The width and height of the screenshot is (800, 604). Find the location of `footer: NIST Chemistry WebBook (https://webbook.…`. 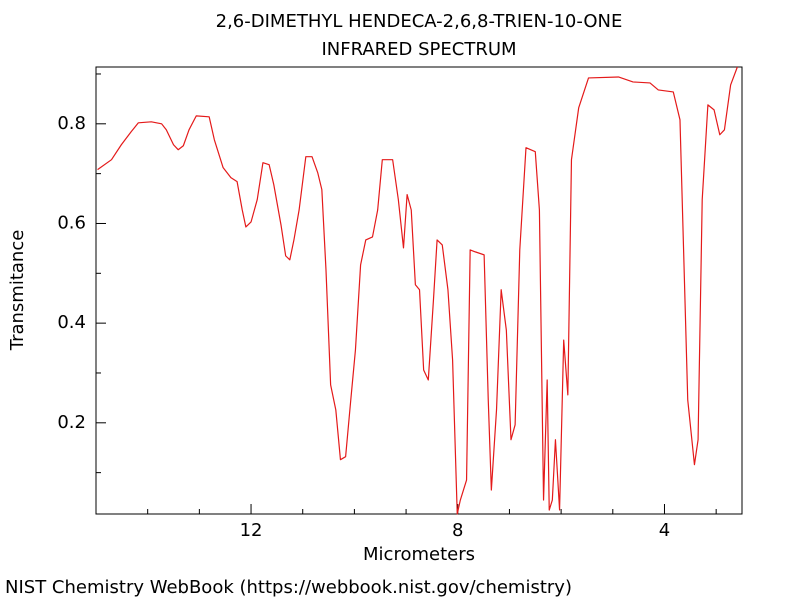

footer: NIST Chemistry WebBook (https://webbook.… is located at coordinates (288, 587).